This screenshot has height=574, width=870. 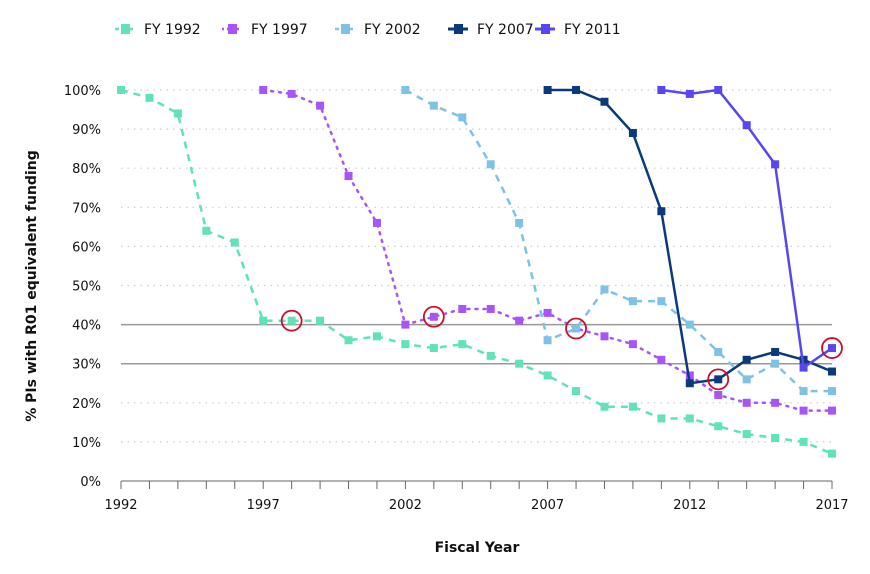 What do you see at coordinates (547, 505) in the screenshot?
I see `x-tick-label: 2007` at bounding box center [547, 505].